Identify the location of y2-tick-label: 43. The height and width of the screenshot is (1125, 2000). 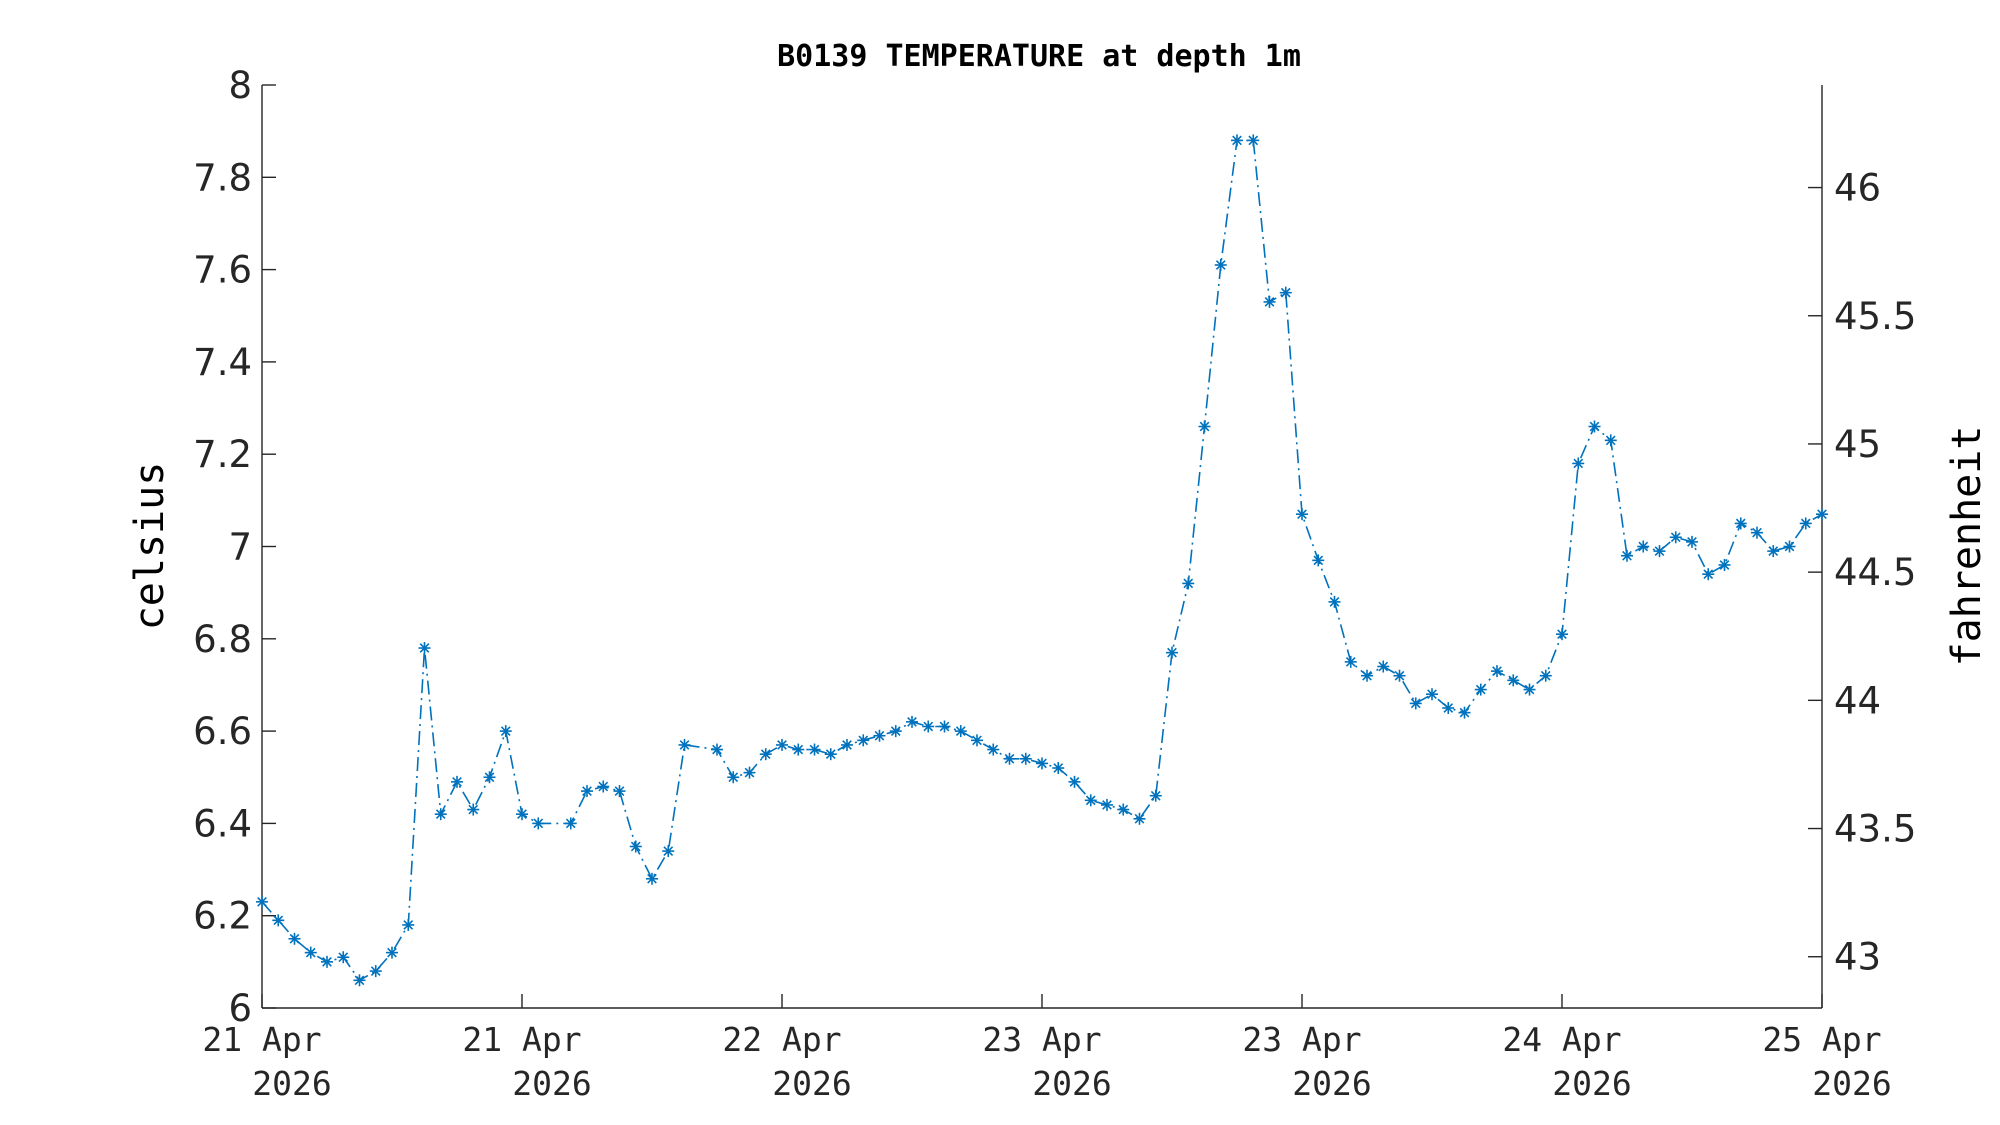
(1857, 957).